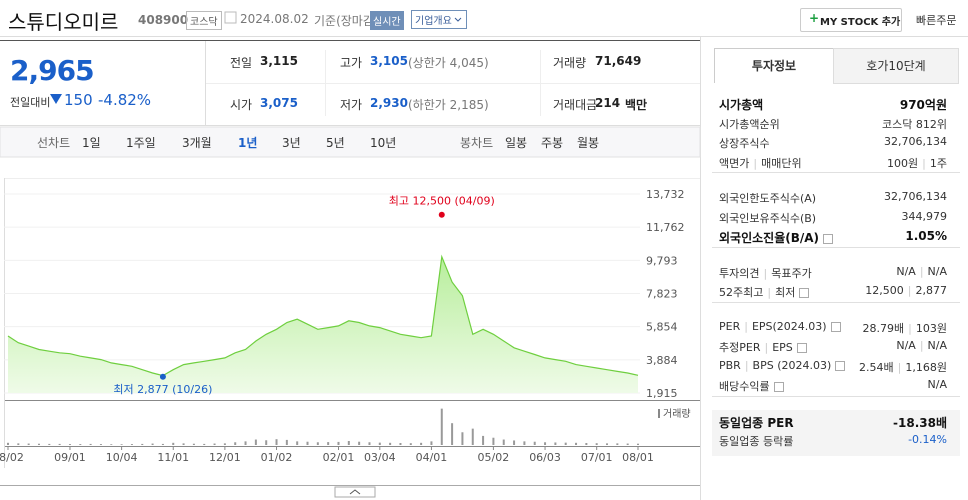 This screenshot has width=968, height=500. I want to click on label-part: 추정PER, so click(740, 347).